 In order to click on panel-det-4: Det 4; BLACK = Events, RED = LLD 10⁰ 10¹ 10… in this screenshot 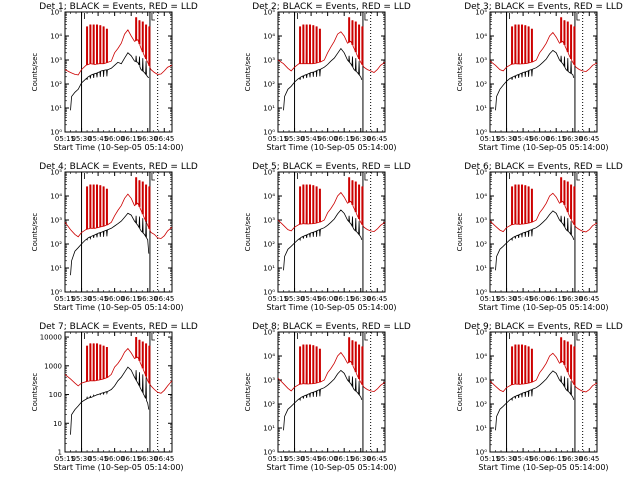, I will do `click(114, 237)`.